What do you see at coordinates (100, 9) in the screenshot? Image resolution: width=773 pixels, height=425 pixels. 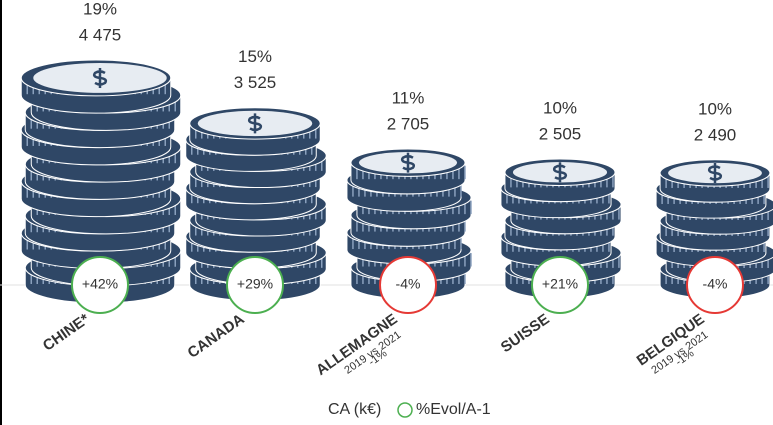 I see `share-label: 19%` at bounding box center [100, 9].